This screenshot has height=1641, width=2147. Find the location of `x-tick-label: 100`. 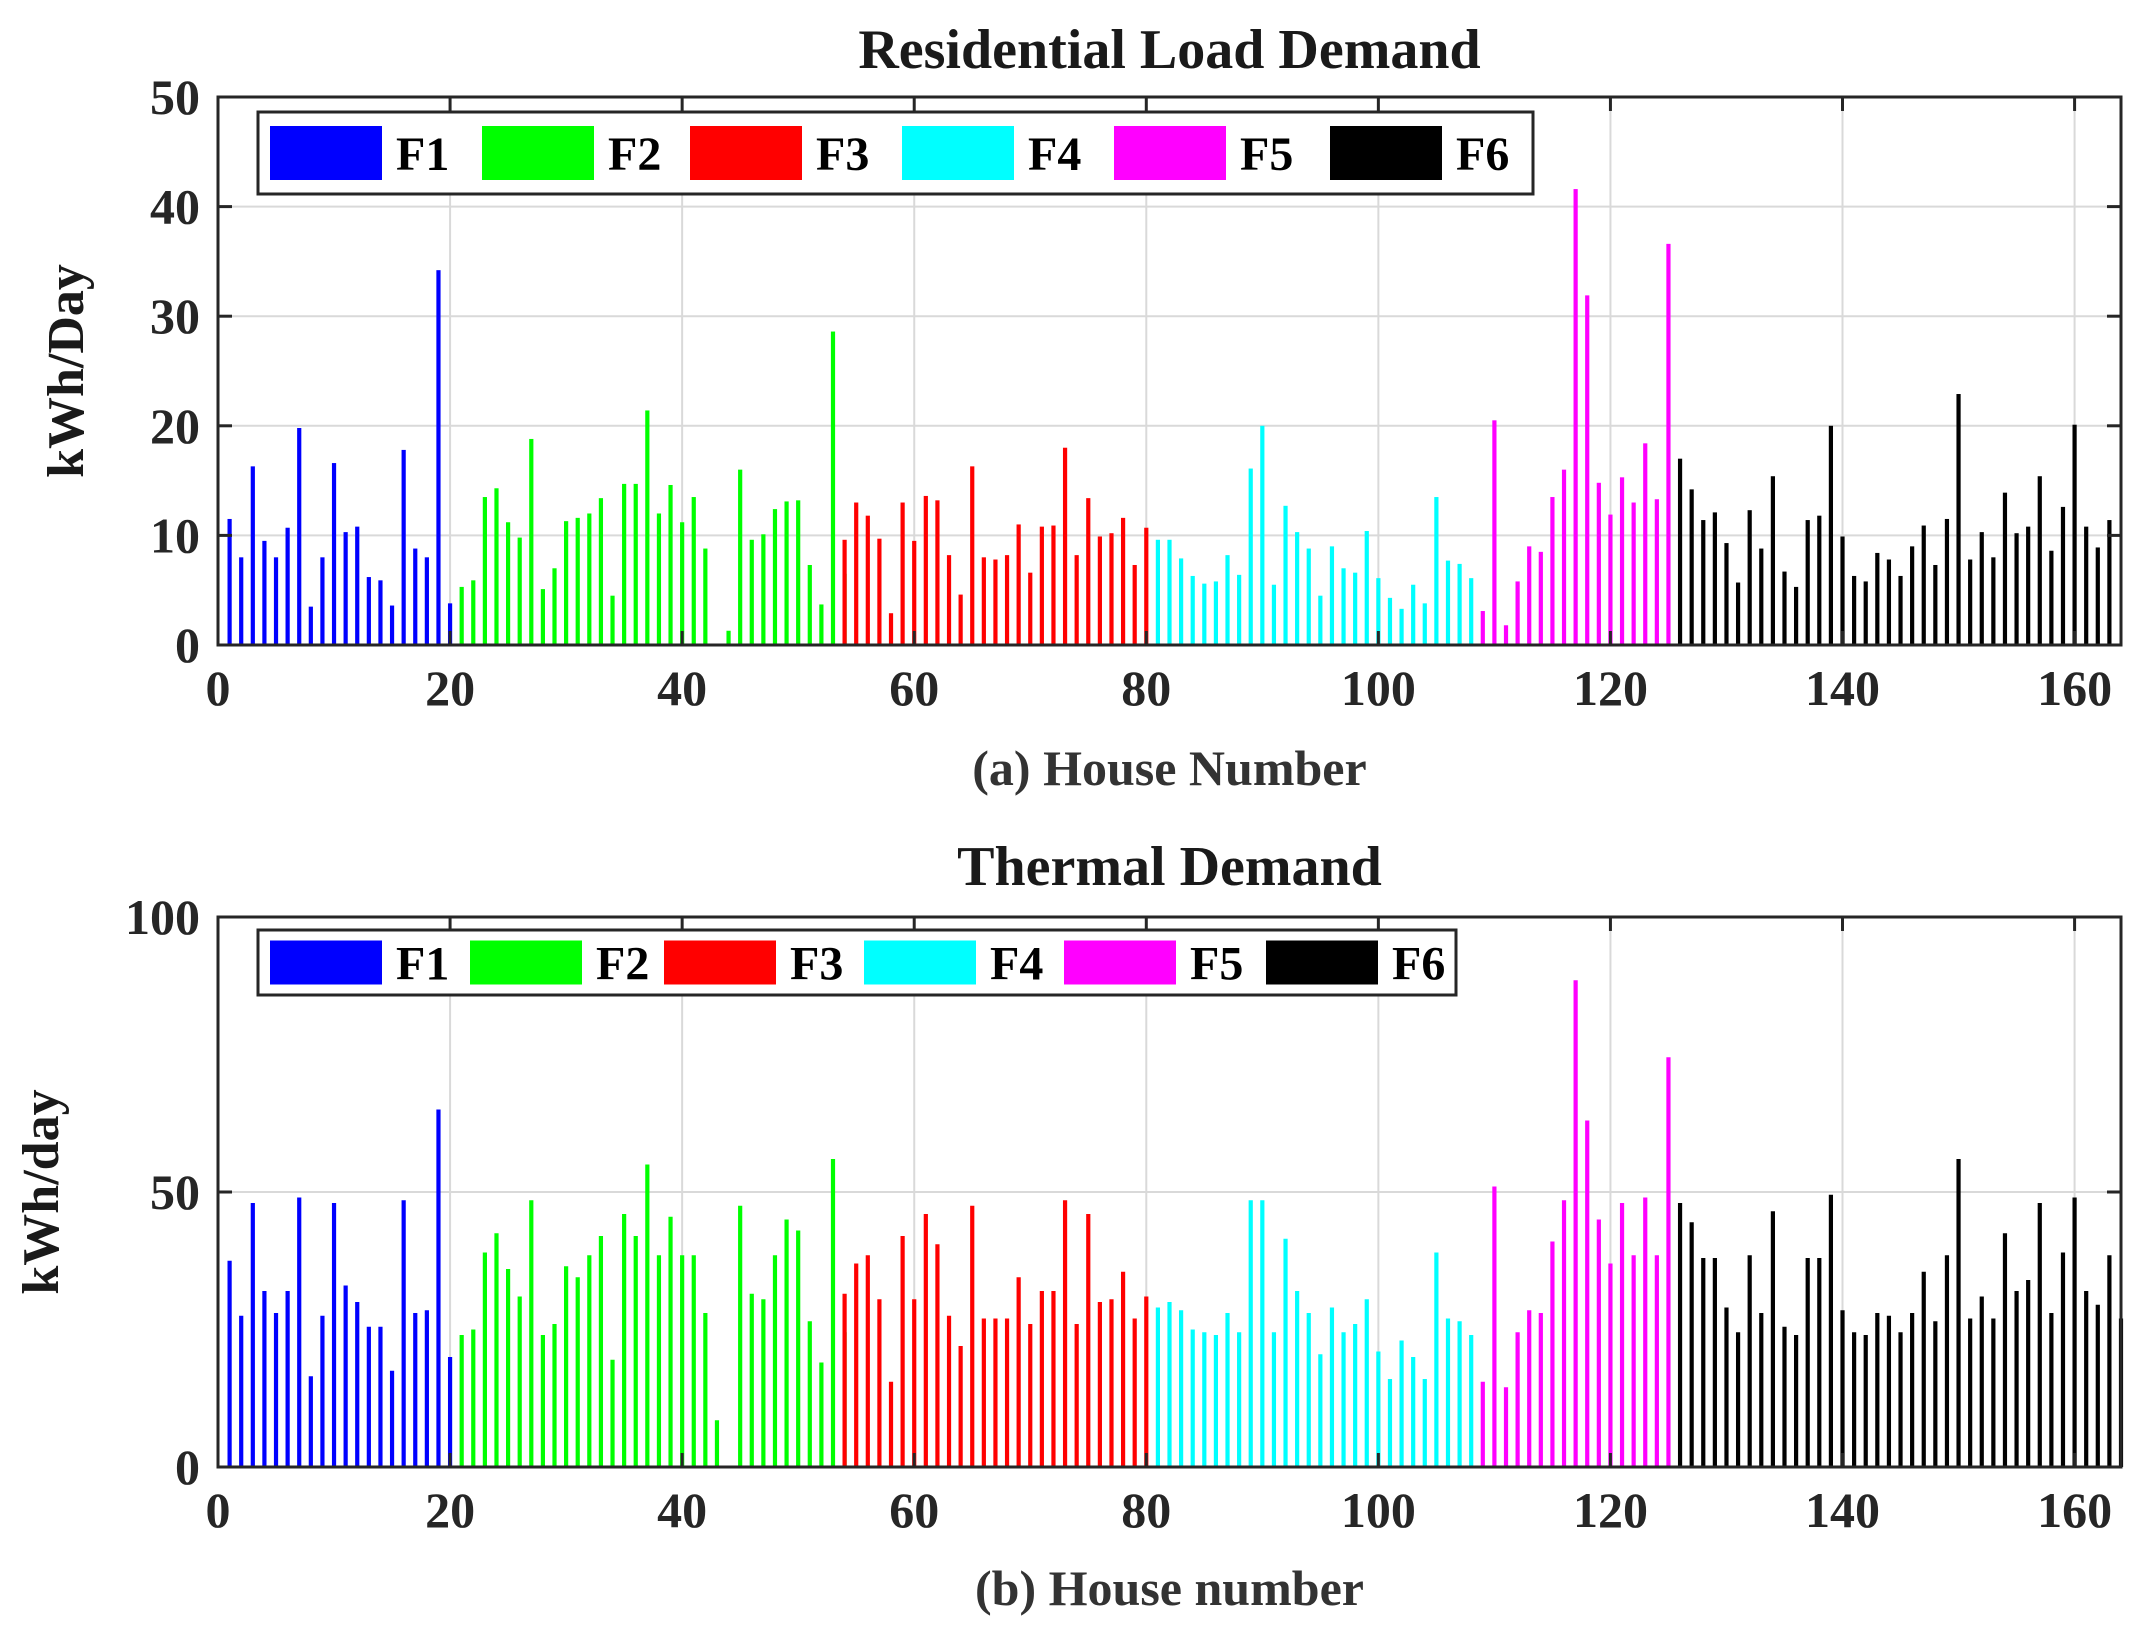

x-tick-label: 100 is located at coordinates (1378, 1510).